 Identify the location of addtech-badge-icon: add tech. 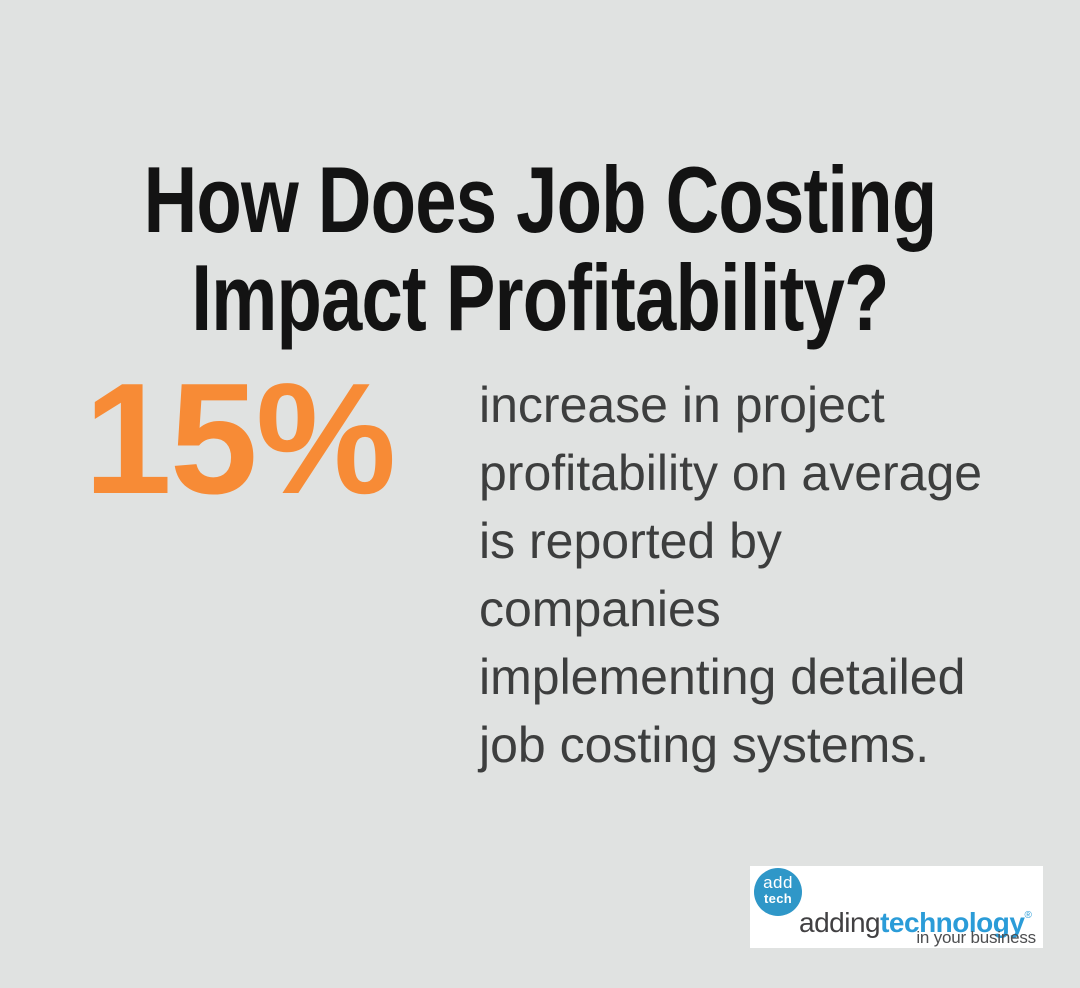
(778, 892).